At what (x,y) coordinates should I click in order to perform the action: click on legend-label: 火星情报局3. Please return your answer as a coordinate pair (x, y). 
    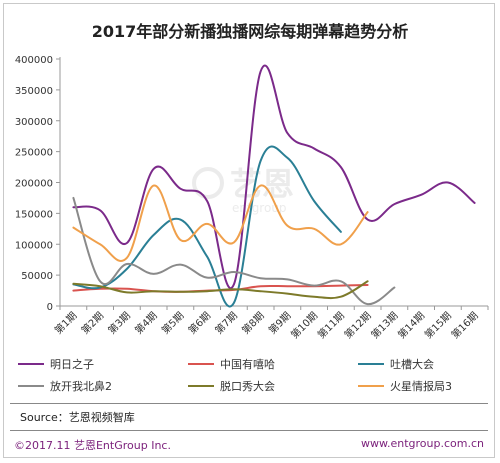
    Looking at the image, I should click on (421, 386).